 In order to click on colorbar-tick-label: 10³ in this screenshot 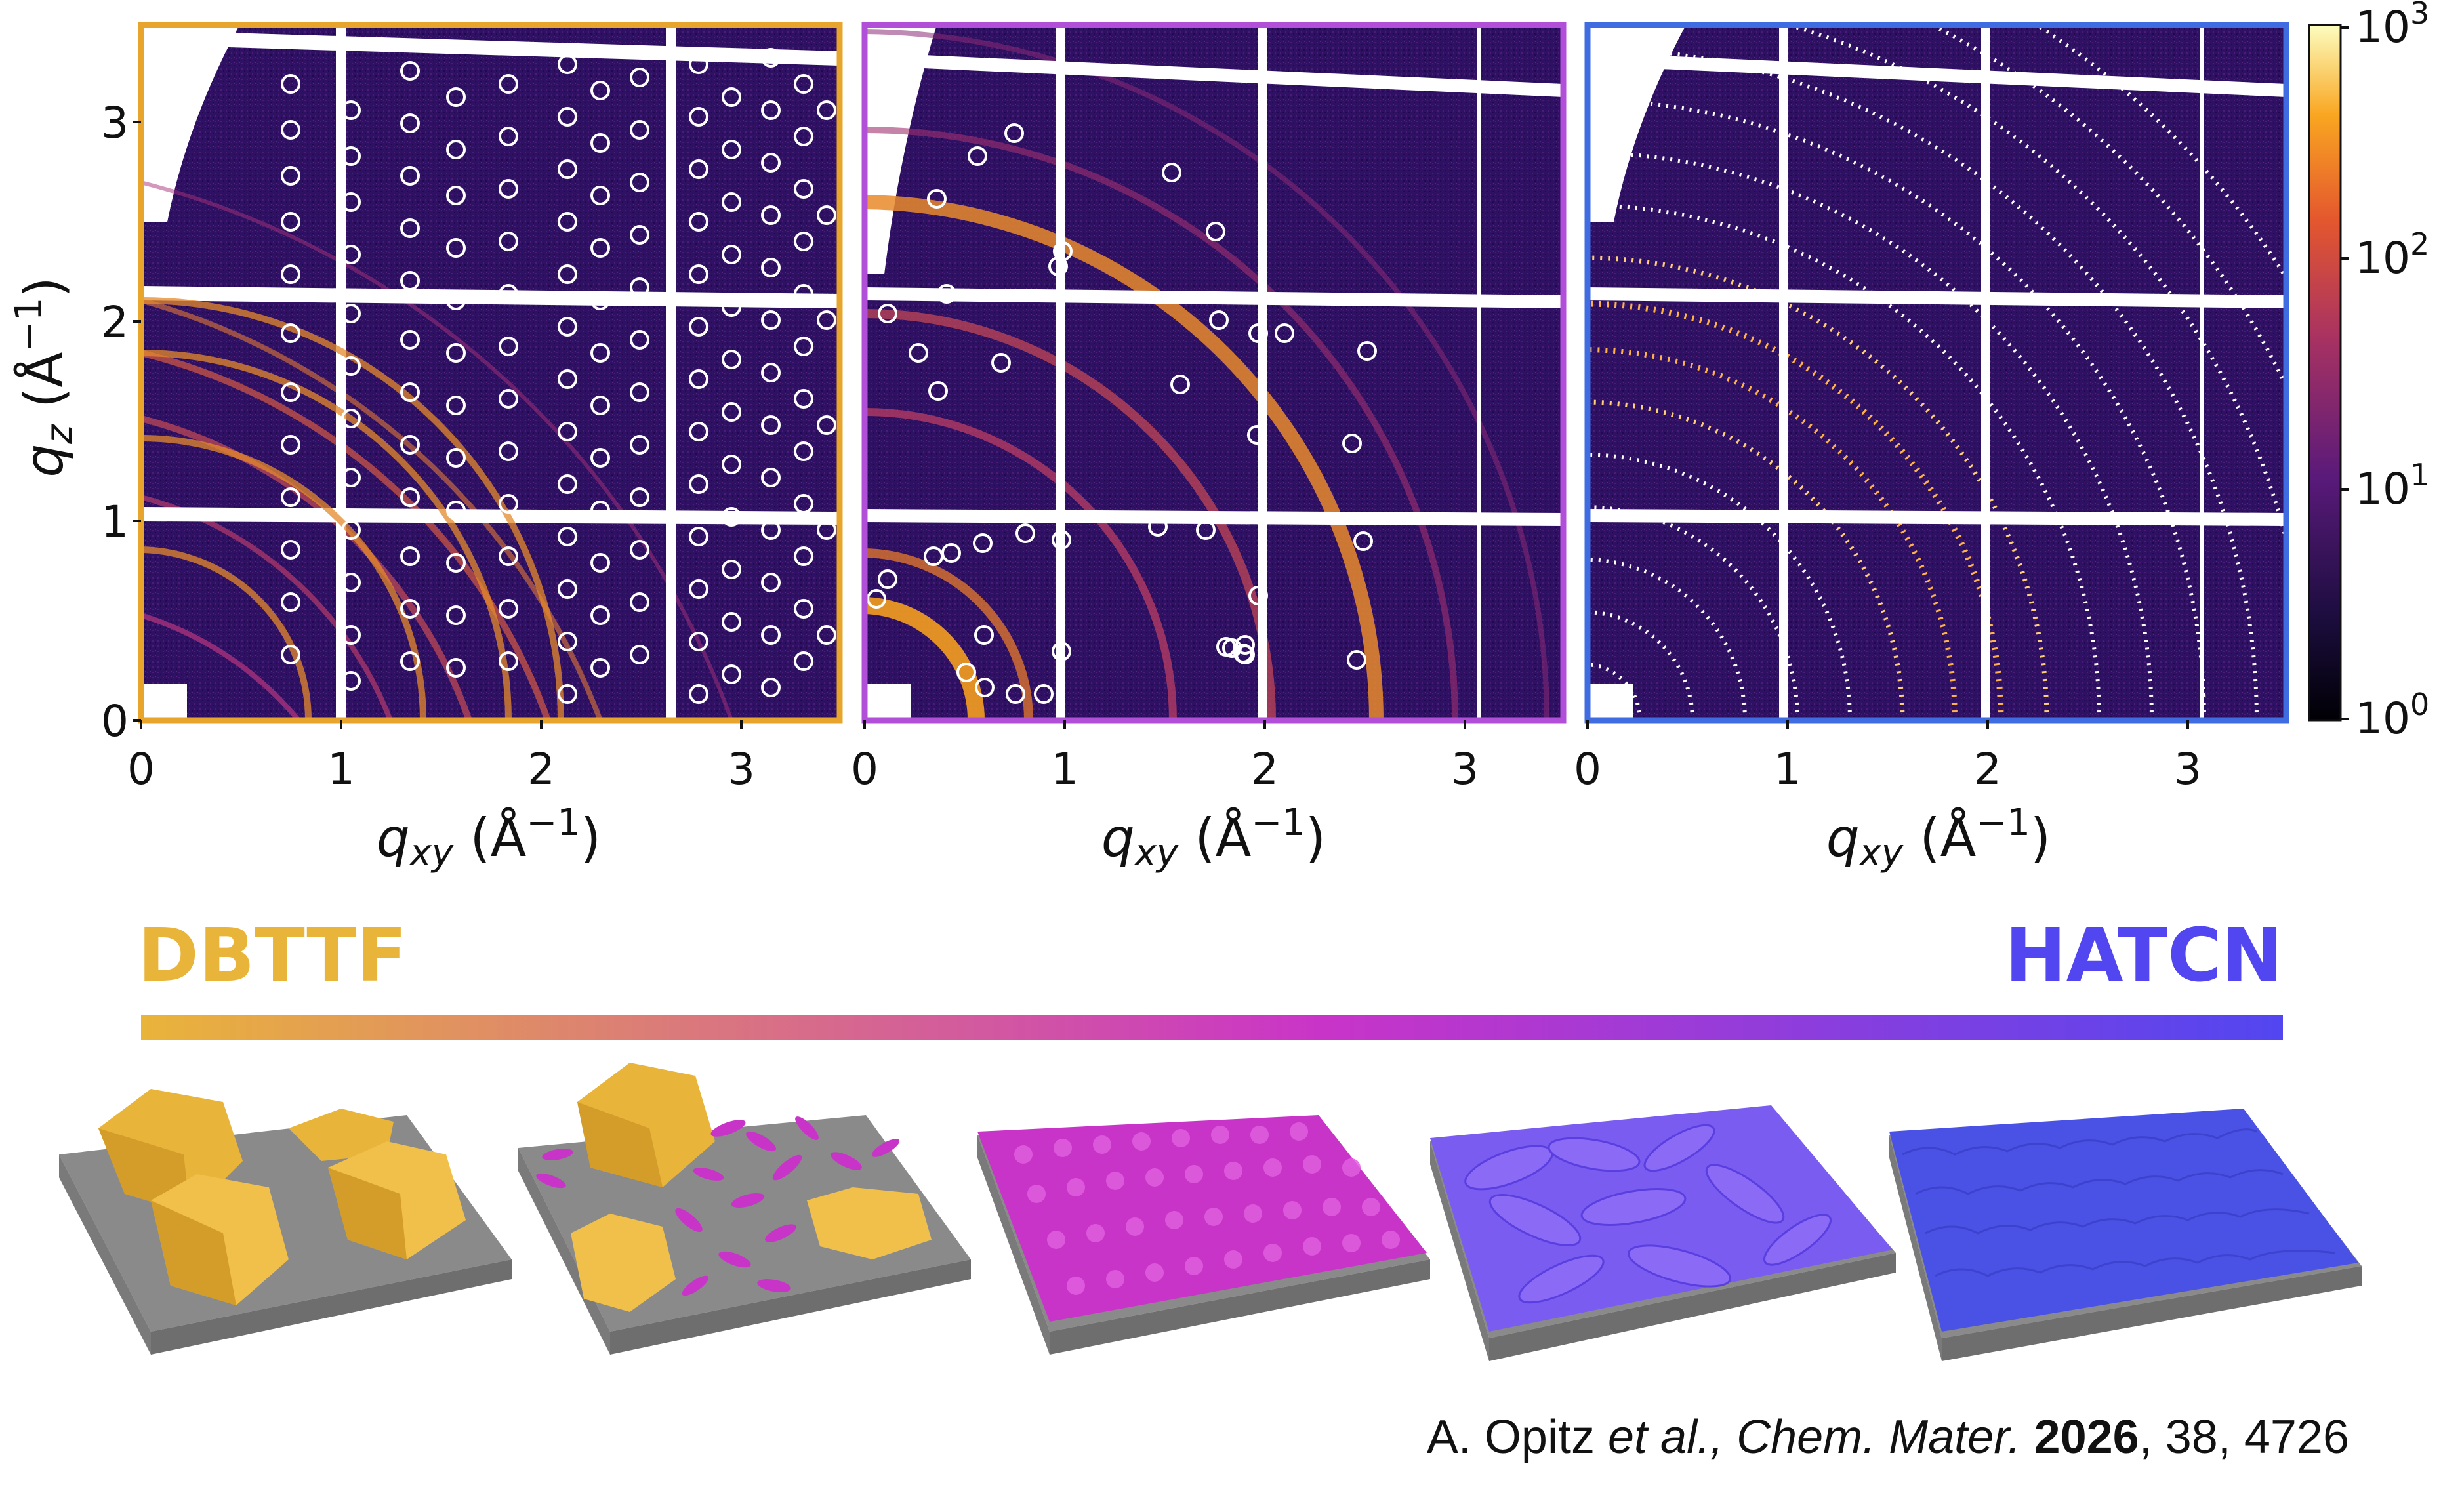, I will do `click(2392, 26)`.